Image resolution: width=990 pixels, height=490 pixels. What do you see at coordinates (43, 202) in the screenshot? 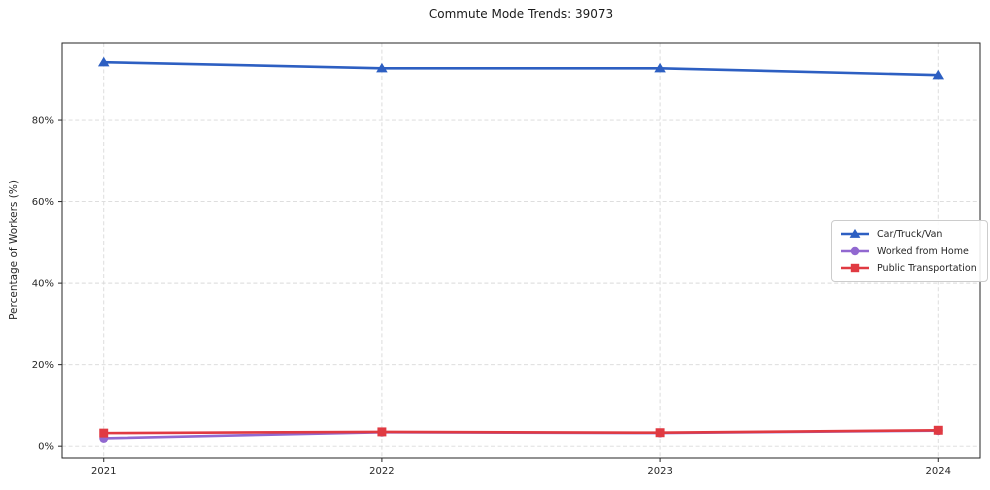
I see `y-tick-label: 60%` at bounding box center [43, 202].